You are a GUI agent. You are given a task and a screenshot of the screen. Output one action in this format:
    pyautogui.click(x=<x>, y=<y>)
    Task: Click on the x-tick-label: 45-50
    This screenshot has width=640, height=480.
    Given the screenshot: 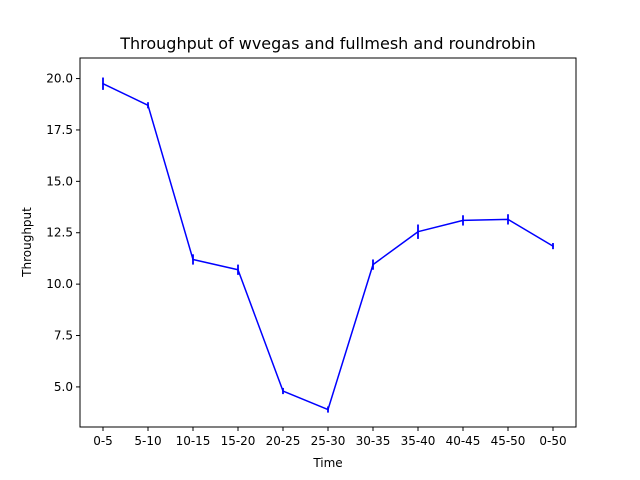 What is the action you would take?
    pyautogui.click(x=508, y=441)
    